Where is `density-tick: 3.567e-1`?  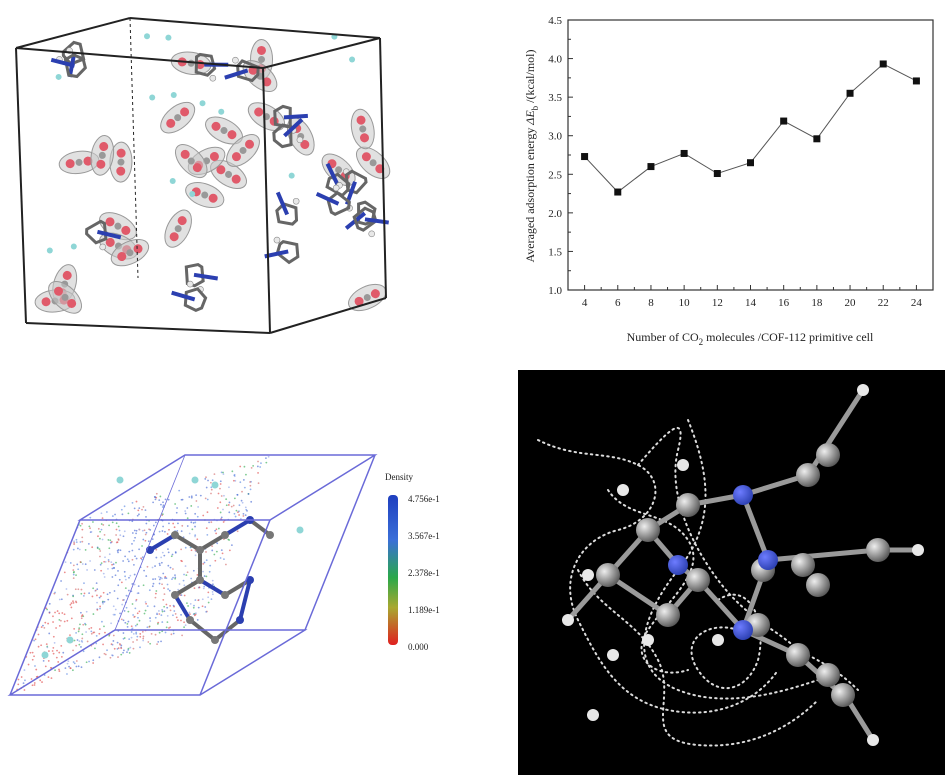
density-tick: 3.567e-1 is located at coordinates (424, 536).